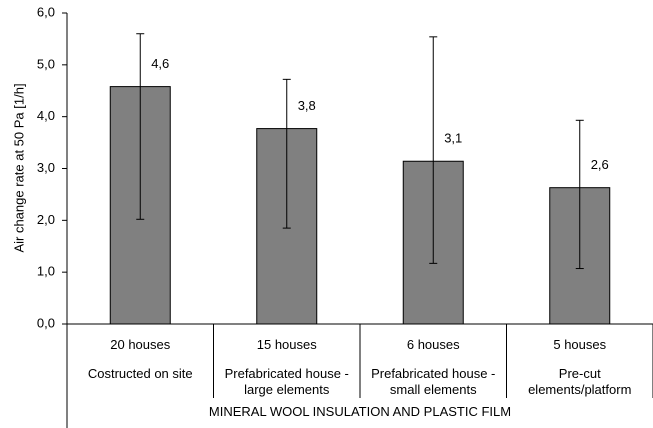 The image size is (653, 428). I want to click on x-subcategory-label: Pre-cut elements/platform, so click(580, 381).